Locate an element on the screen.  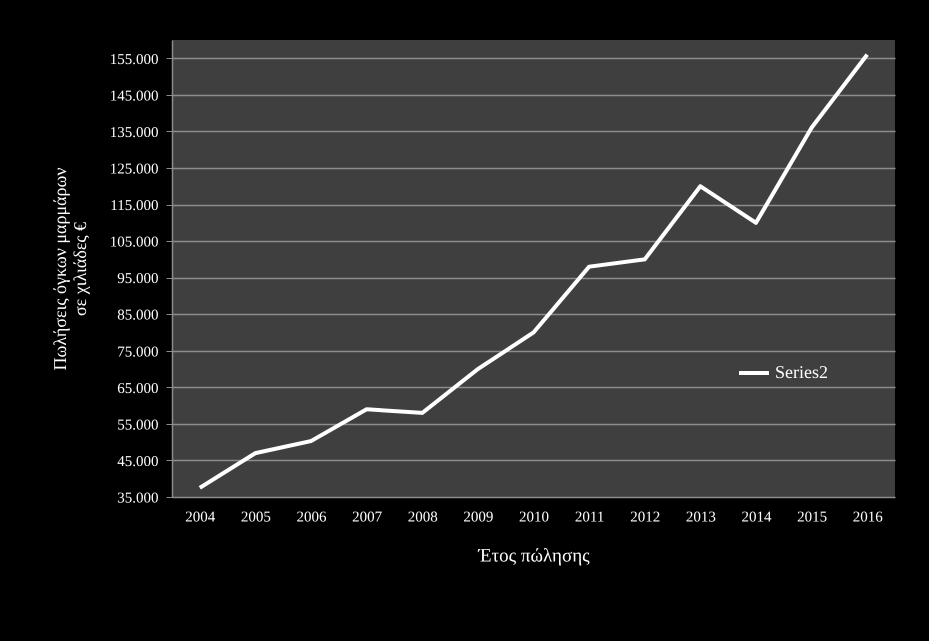
y-tick-label: 65.000 is located at coordinates (137, 388).